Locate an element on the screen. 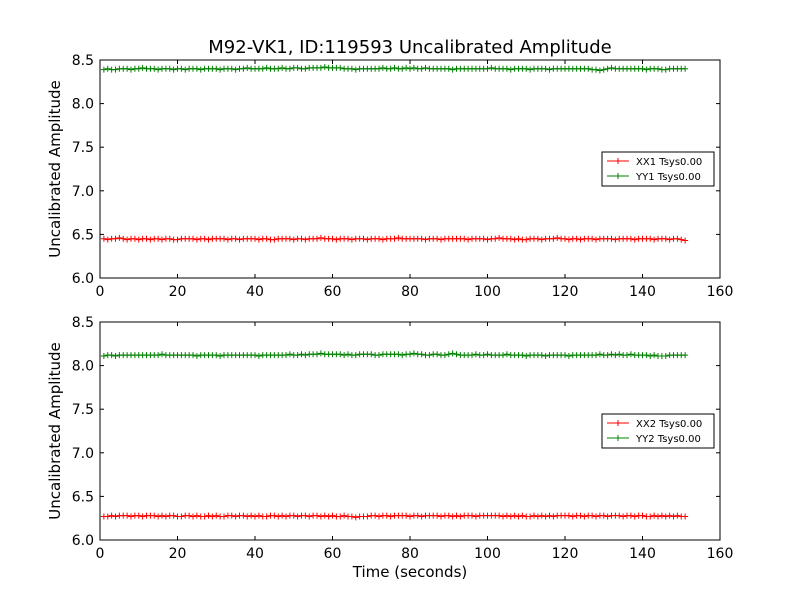  y-tick-label: 8.0 is located at coordinates (83, 105).